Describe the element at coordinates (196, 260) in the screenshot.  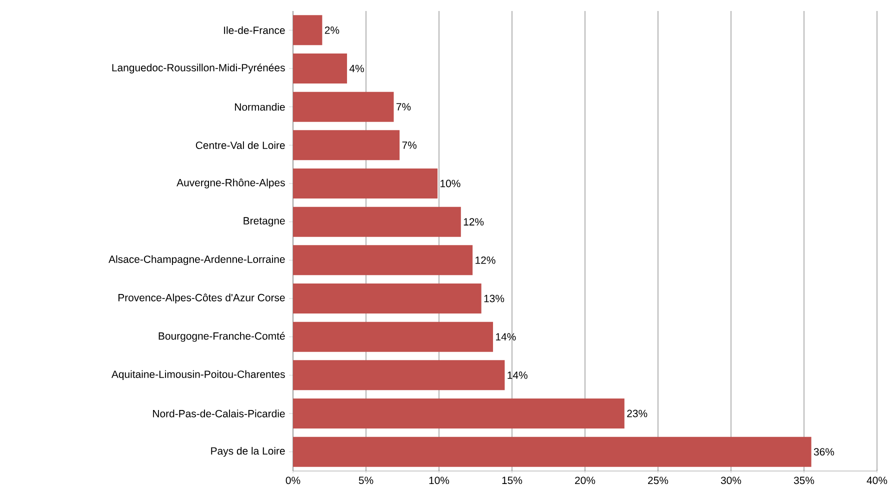
I see `y-tick-label: Alsace-Champagne-Ardenne-Lorraine` at that location.